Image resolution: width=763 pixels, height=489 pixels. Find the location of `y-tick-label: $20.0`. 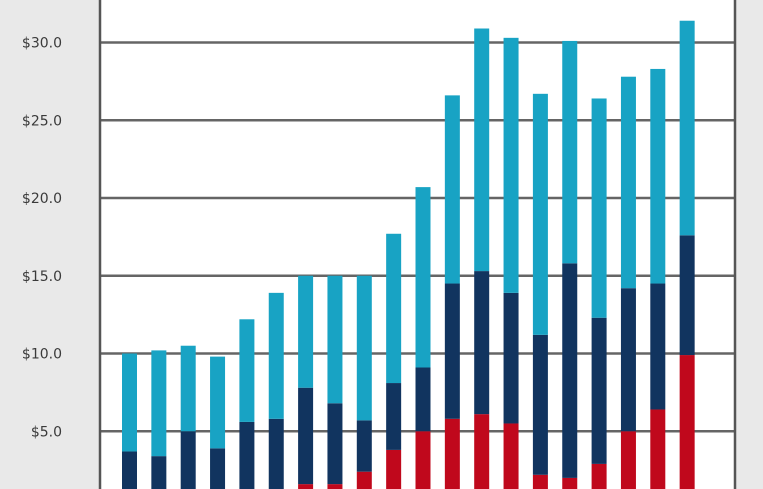

y-tick-label: $20.0 is located at coordinates (42, 199).